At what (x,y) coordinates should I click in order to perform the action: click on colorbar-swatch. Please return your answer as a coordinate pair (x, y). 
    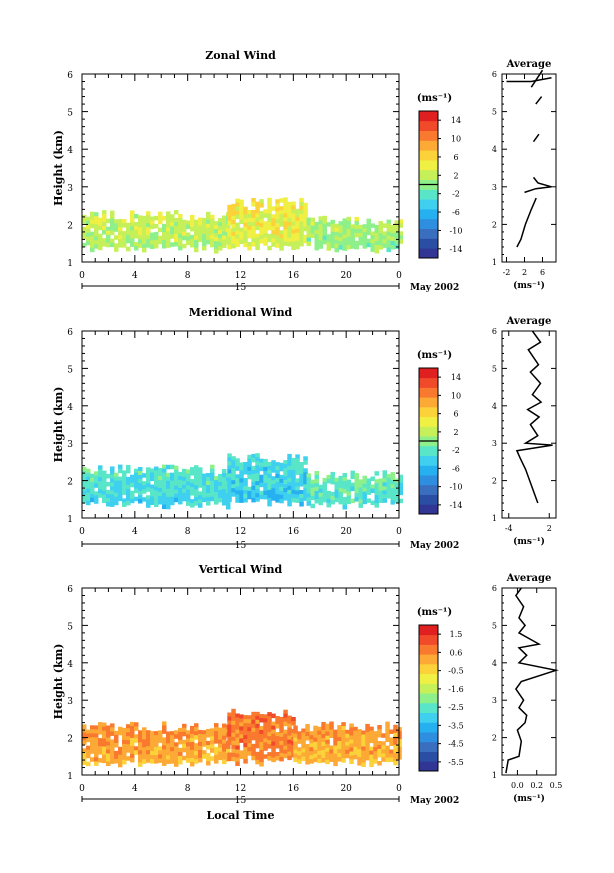
    Looking at the image, I should click on (428, 174).